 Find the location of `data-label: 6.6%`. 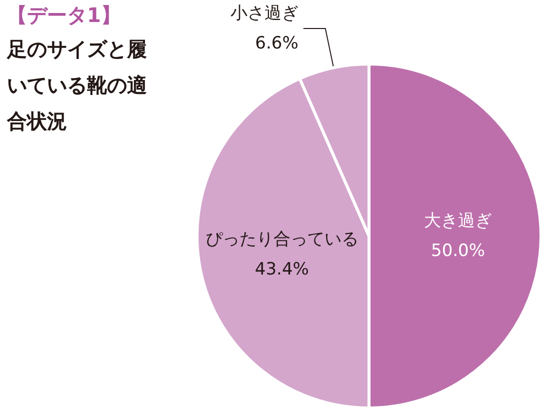

data-label: 6.6% is located at coordinates (276, 44).